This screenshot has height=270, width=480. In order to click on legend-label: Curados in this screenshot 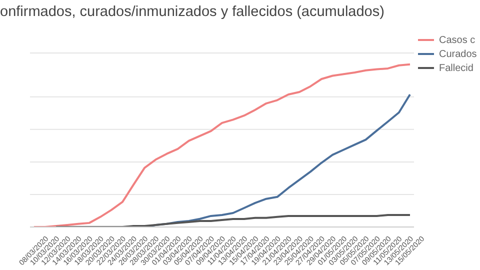, I will do `click(458, 54)`.